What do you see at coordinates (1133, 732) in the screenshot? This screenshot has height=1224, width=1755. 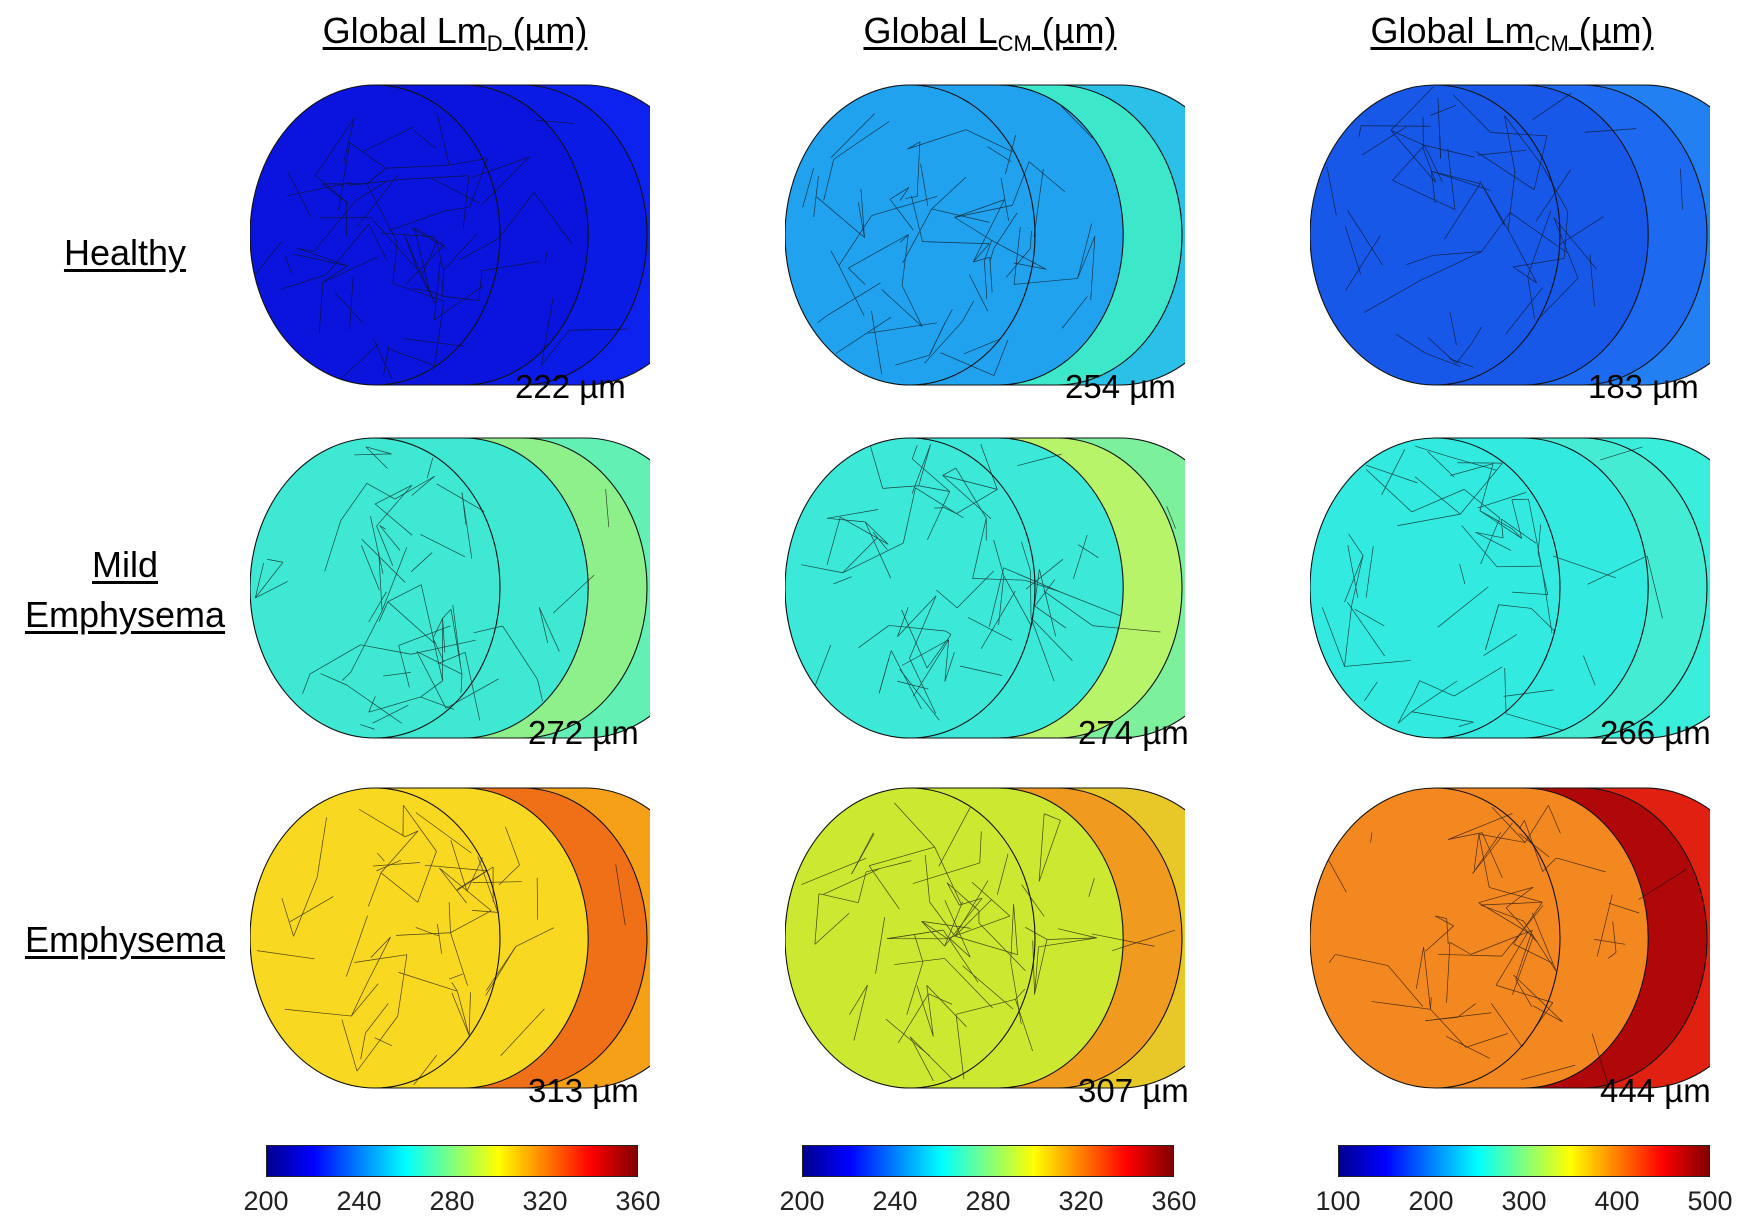 I see `value-label: 274 µm` at bounding box center [1133, 732].